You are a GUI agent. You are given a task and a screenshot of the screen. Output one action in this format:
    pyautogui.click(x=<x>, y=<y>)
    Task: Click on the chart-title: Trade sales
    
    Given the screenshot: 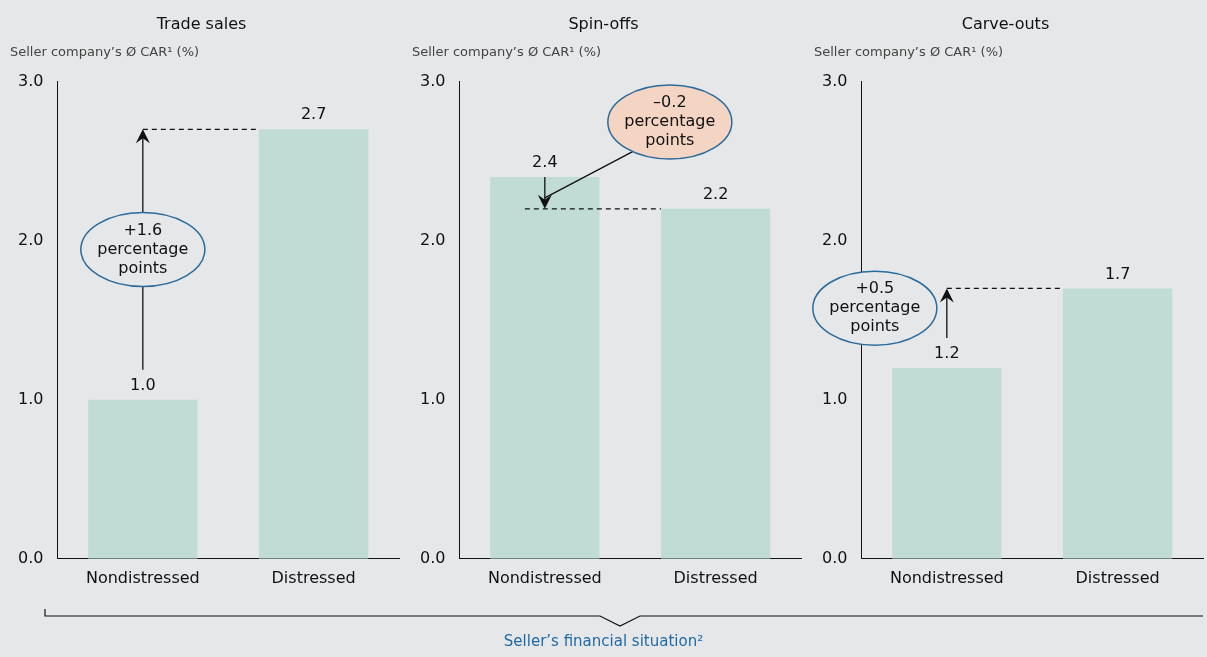 What is the action you would take?
    pyautogui.click(x=201, y=23)
    